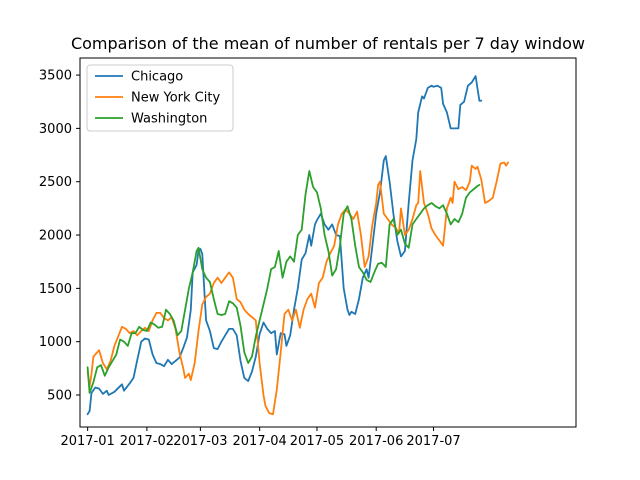 This screenshot has height=480, width=640. I want to click on legend: Chicago New York City Washington, so click(160, 98).